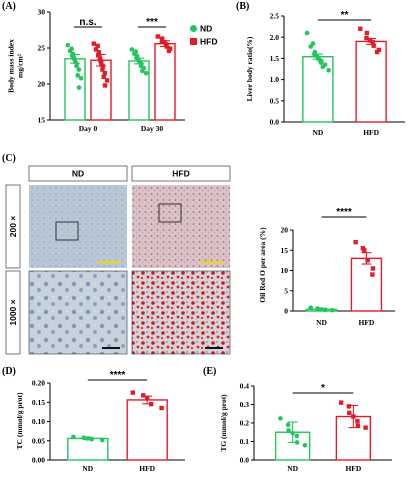 The height and width of the screenshot is (500, 411). What do you see at coordinates (19, 420) in the screenshot?
I see `y-axis-label-D: TC (mmol/g prot)` at bounding box center [19, 420].